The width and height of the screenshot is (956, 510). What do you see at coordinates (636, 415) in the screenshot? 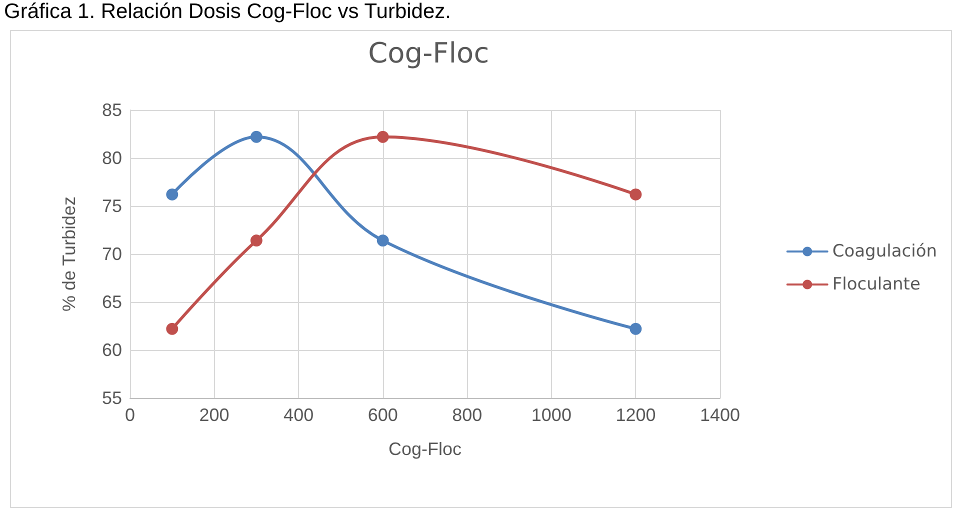
I see `x-tick-label: 1200` at bounding box center [636, 415].